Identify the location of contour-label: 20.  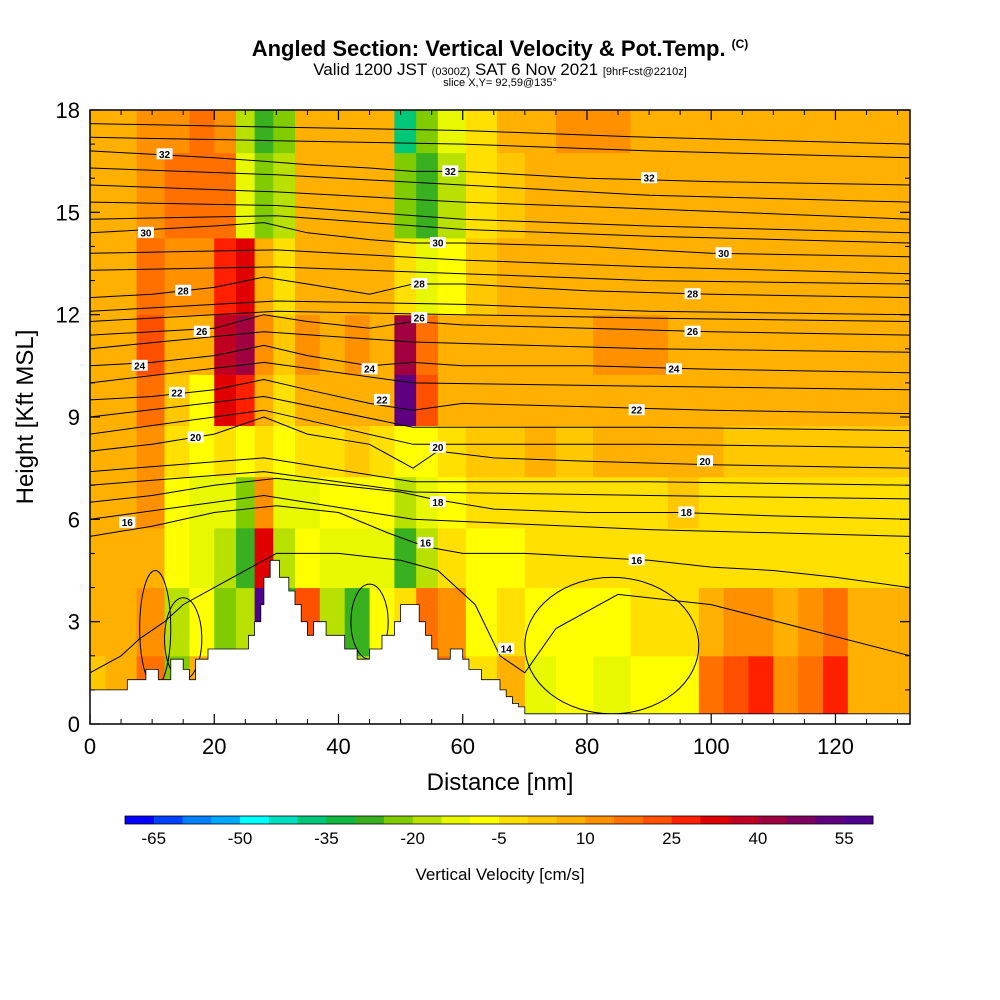
(705, 462).